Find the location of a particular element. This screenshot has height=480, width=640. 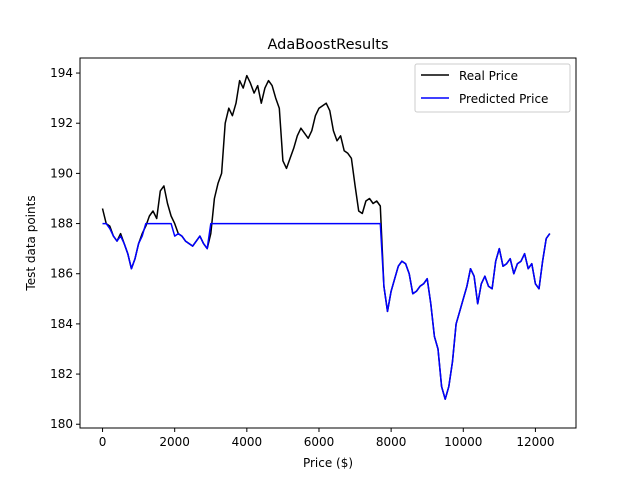

legend-label-real-price: Real Price is located at coordinates (488, 76).